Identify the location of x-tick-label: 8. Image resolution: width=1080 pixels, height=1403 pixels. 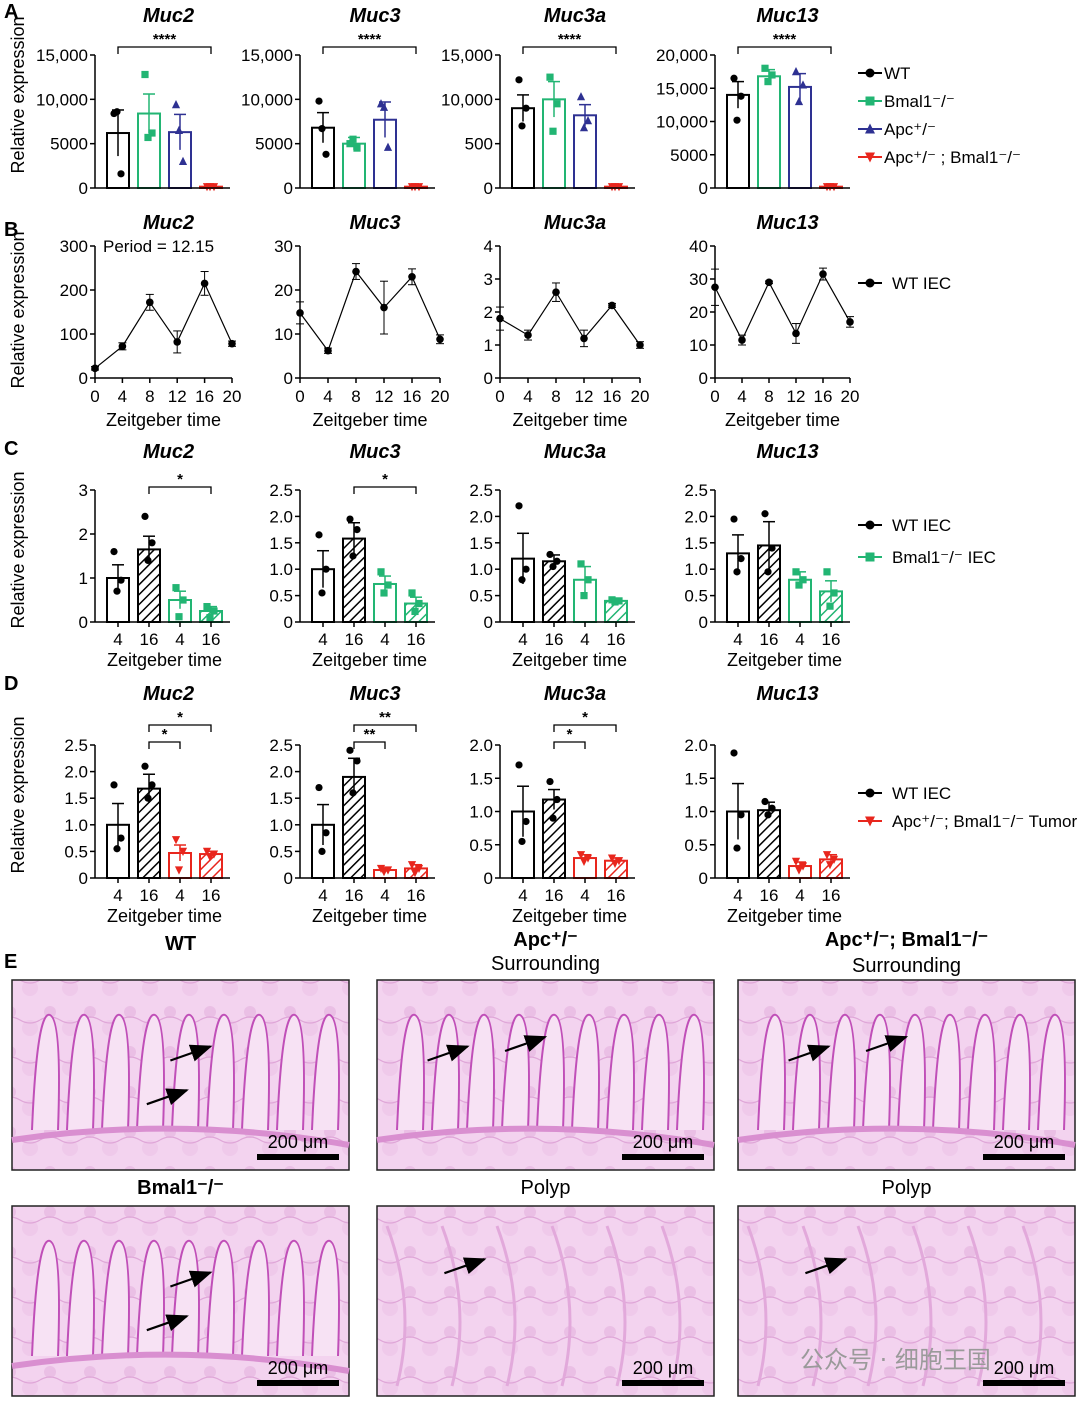
(355, 396).